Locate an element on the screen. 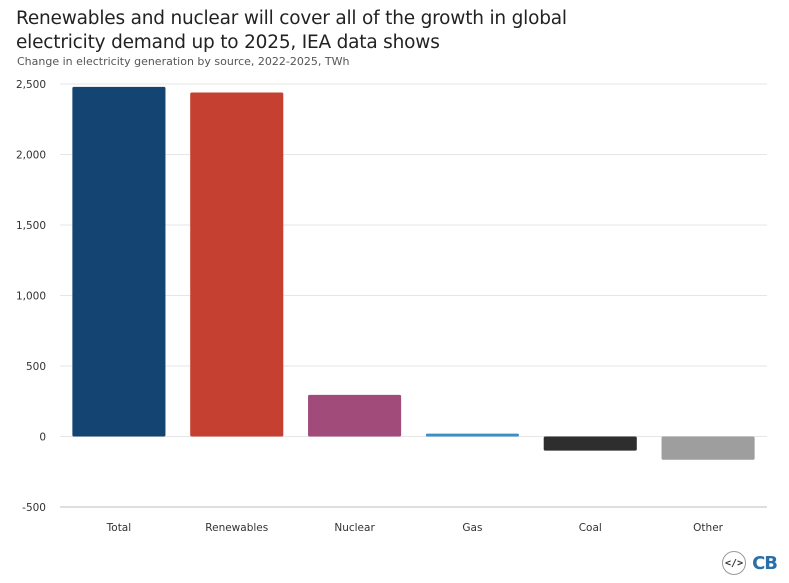  embed-code-icon: </> is located at coordinates (734, 563).